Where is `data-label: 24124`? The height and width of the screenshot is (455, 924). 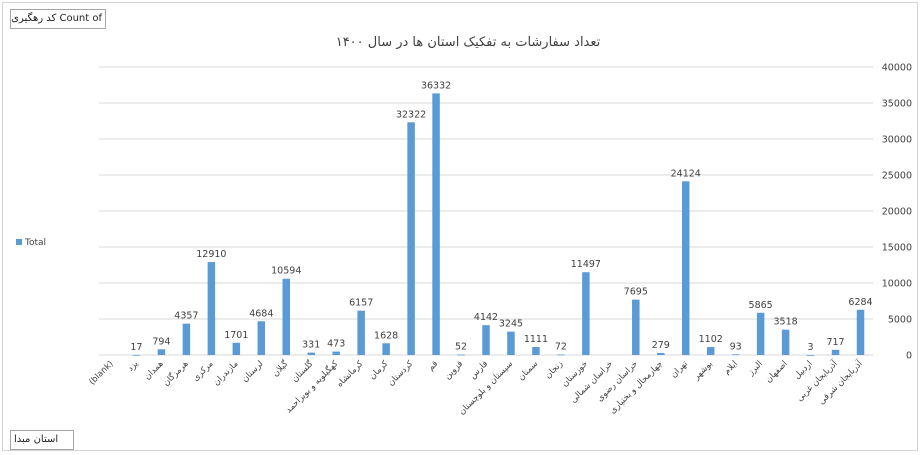 data-label: 24124 is located at coordinates (686, 173).